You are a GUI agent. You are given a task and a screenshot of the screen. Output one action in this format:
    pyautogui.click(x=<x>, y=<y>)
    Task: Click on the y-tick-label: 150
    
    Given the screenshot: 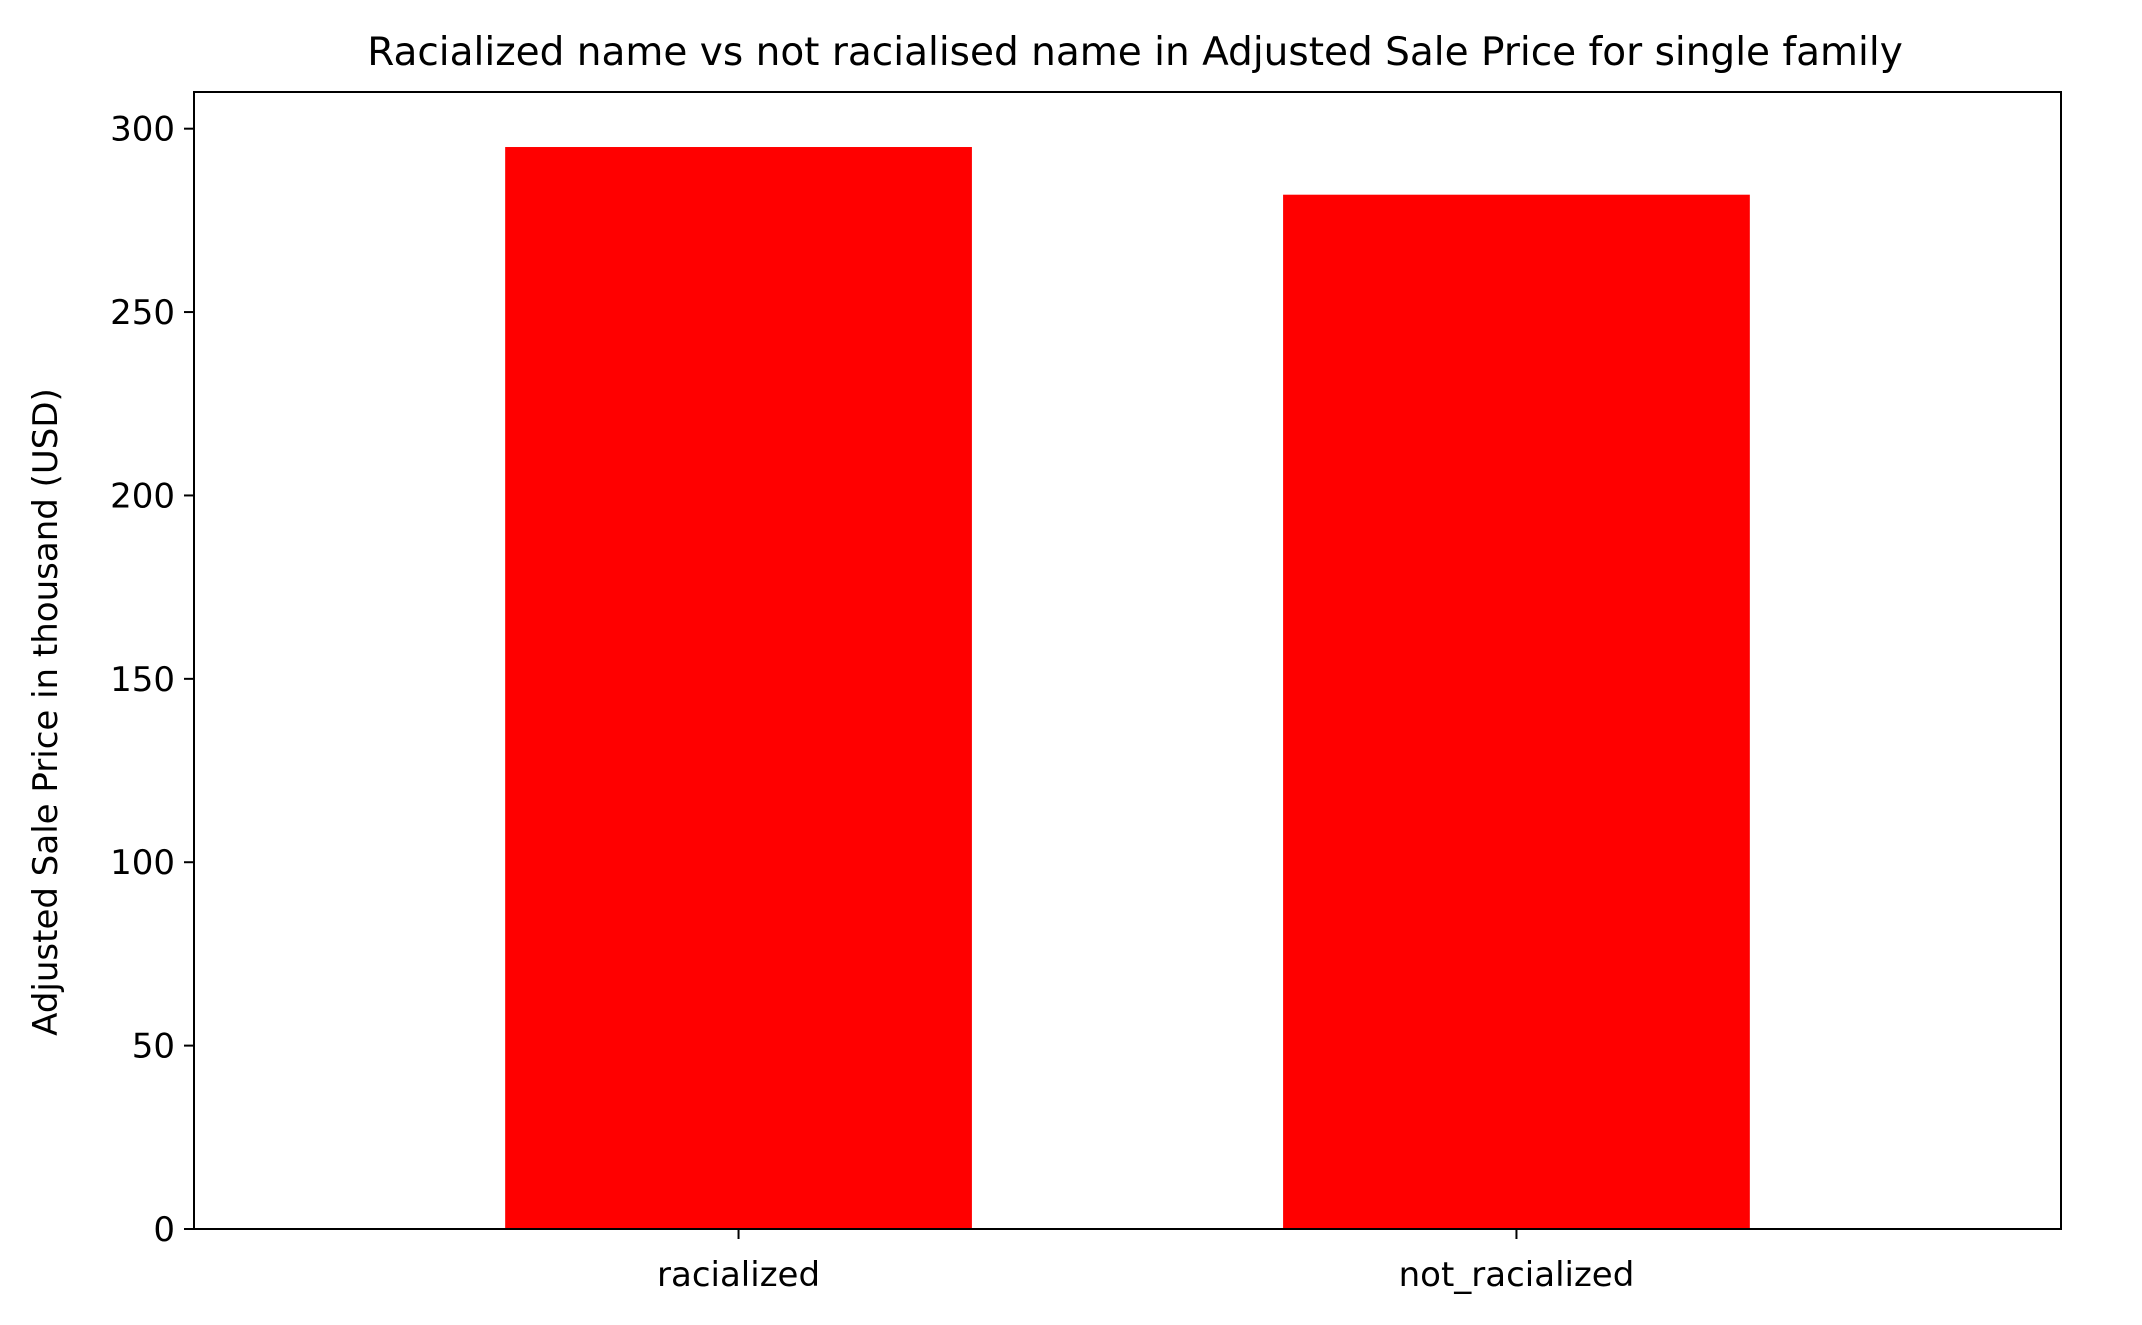 What is the action you would take?
    pyautogui.click(x=142, y=680)
    